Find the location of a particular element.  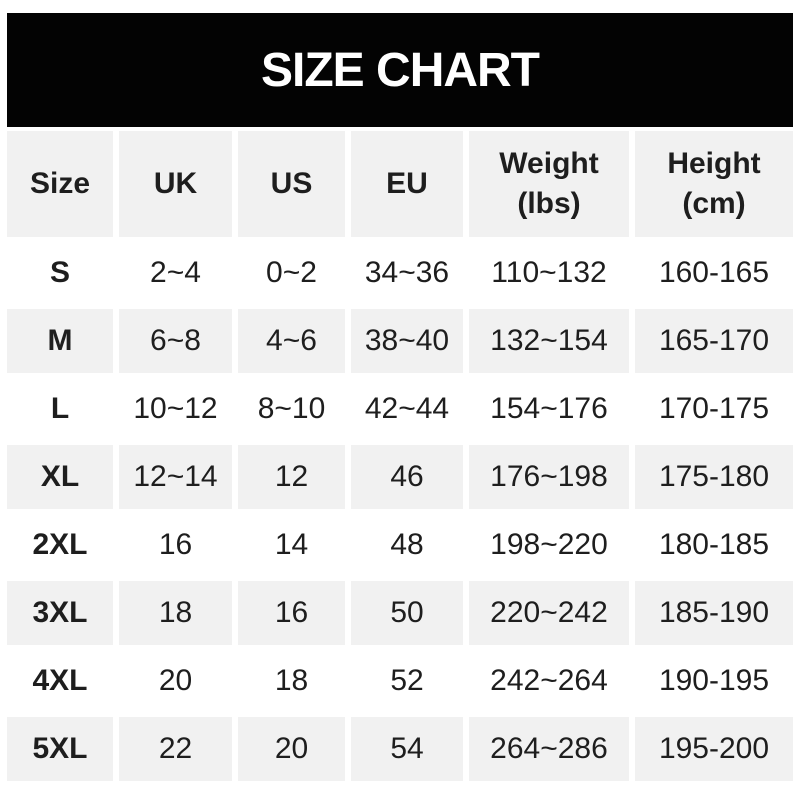

cell-us: 20 is located at coordinates (291, 749).